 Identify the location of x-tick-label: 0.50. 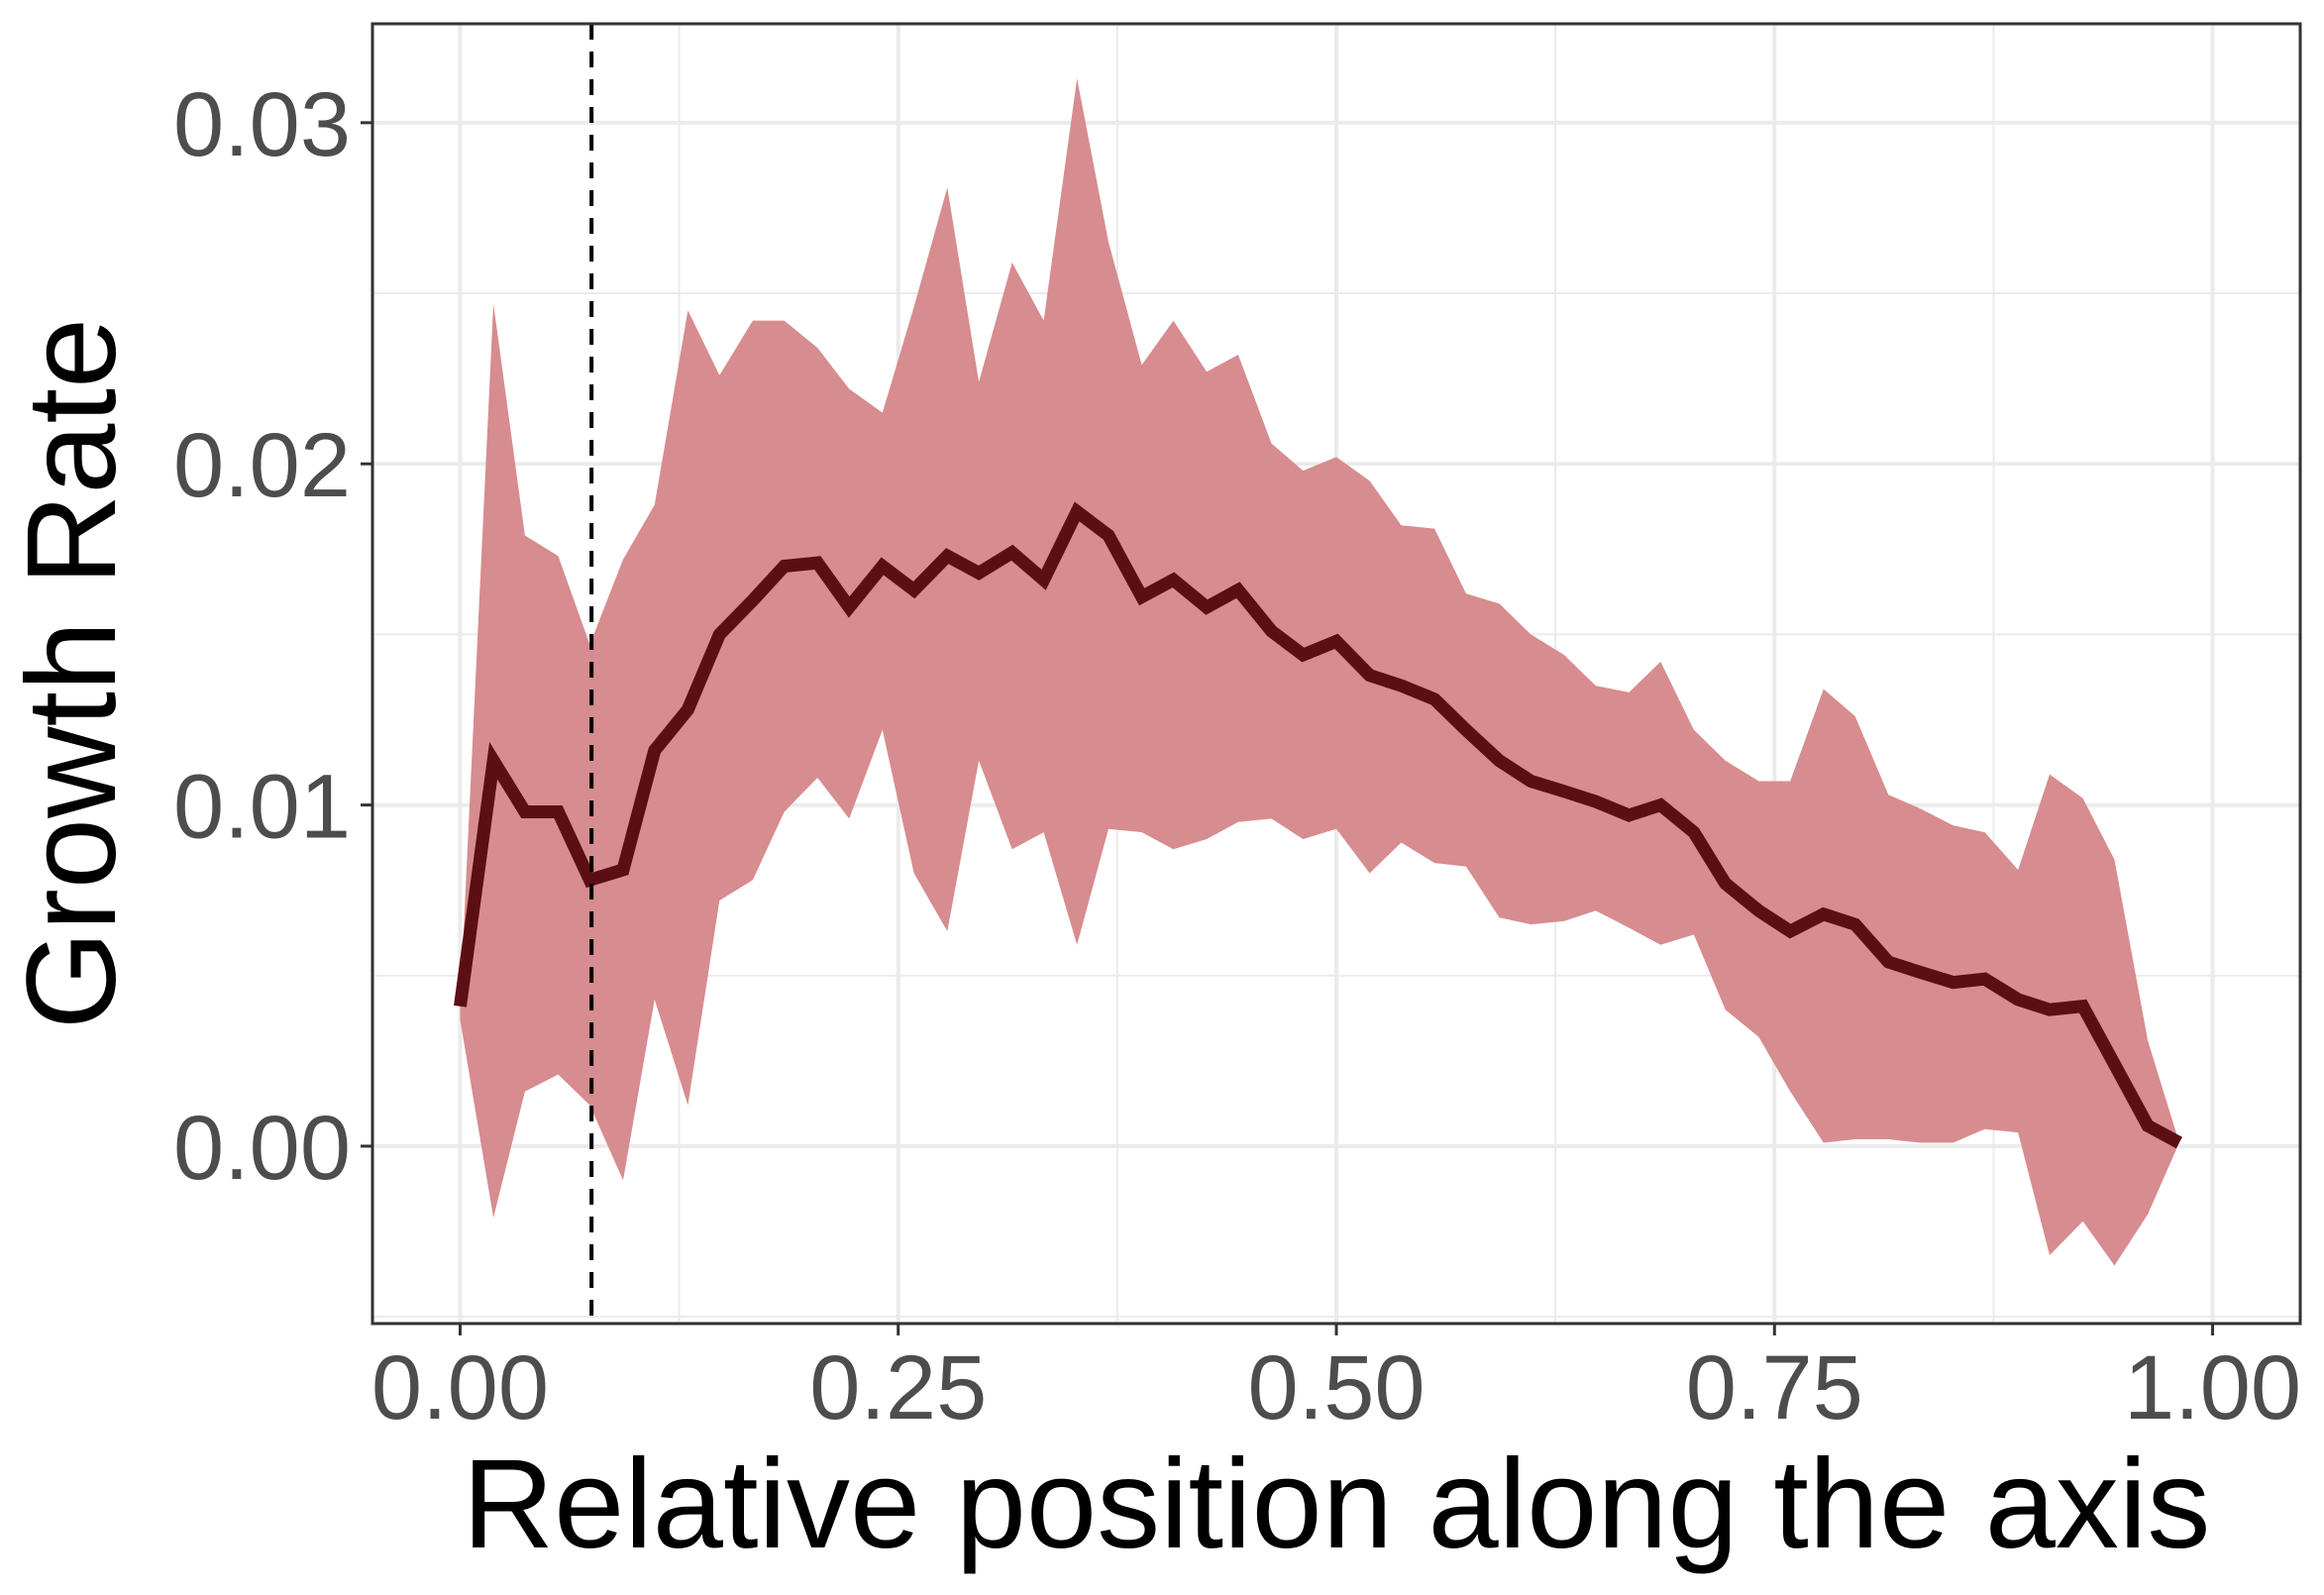
(1336, 1387).